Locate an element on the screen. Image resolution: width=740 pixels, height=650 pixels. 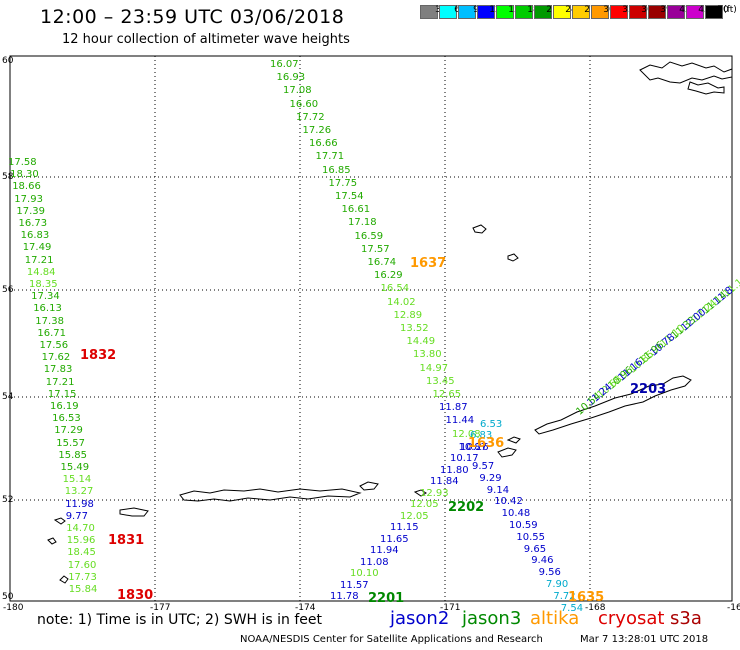
lon-label: -168 is located at coordinates (595, 608).